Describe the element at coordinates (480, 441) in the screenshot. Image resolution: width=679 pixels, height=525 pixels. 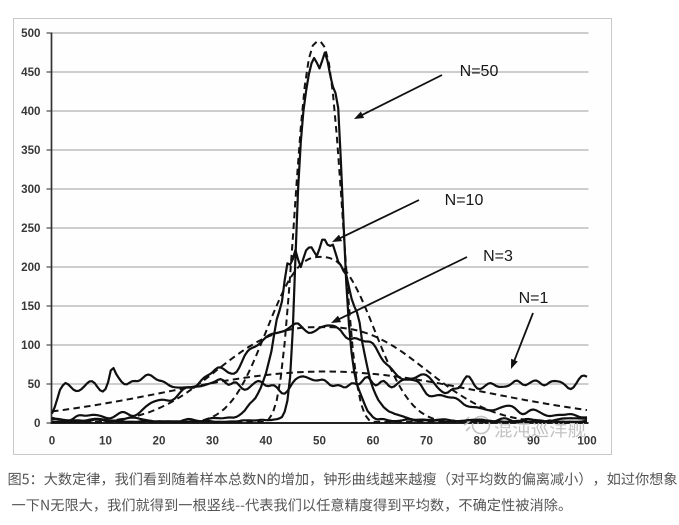
I see `svg-text: 80` at that location.